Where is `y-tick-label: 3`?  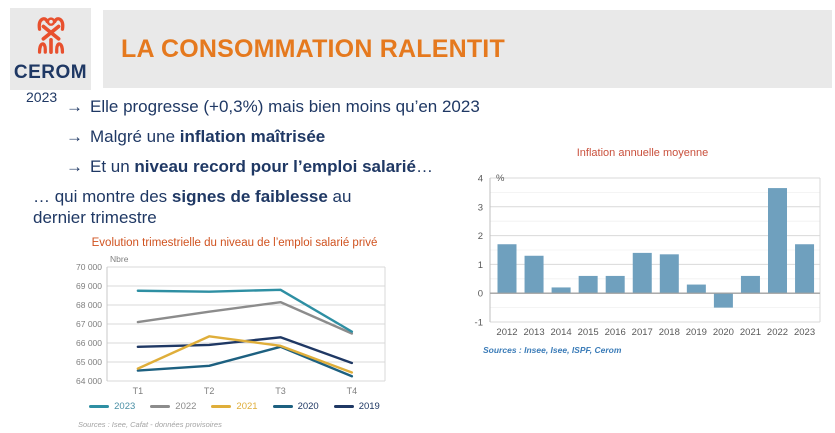
y-tick-label: 3 is located at coordinates (480, 207).